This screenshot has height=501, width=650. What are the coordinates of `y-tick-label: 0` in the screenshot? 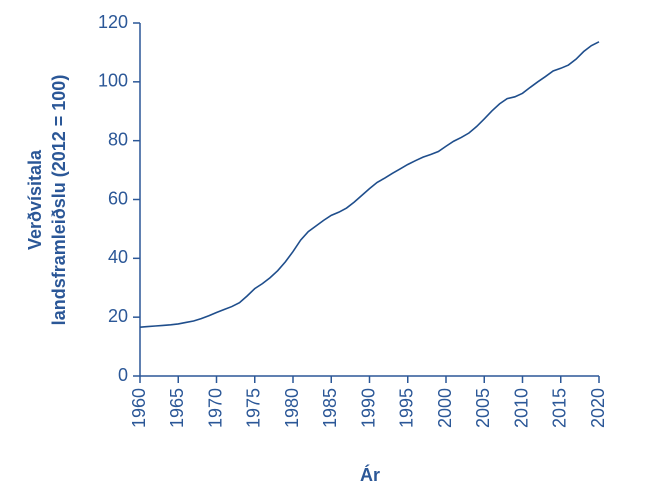 It's located at (123, 375).